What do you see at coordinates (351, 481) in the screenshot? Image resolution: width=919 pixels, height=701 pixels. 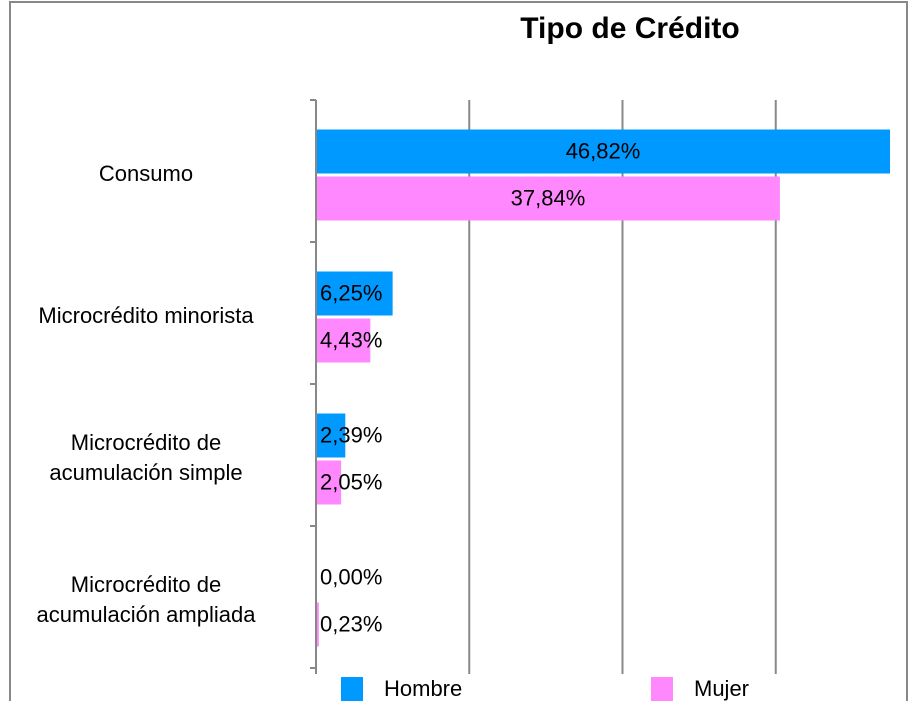 I see `value-label: 2,05%` at bounding box center [351, 481].